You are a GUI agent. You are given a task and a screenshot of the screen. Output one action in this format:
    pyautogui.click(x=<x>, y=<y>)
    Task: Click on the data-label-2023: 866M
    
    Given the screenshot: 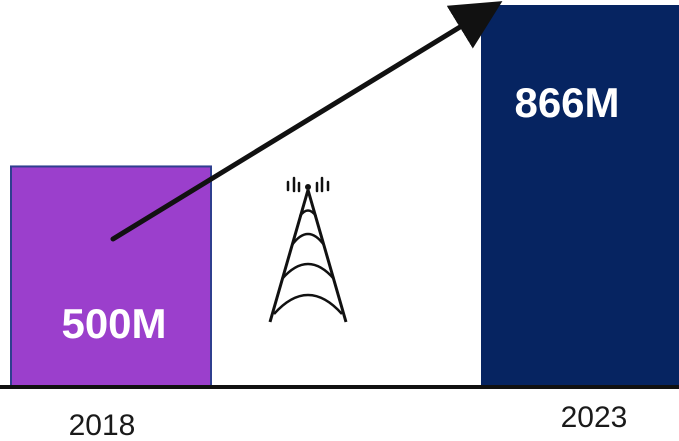 What is the action you would take?
    pyautogui.click(x=566, y=102)
    